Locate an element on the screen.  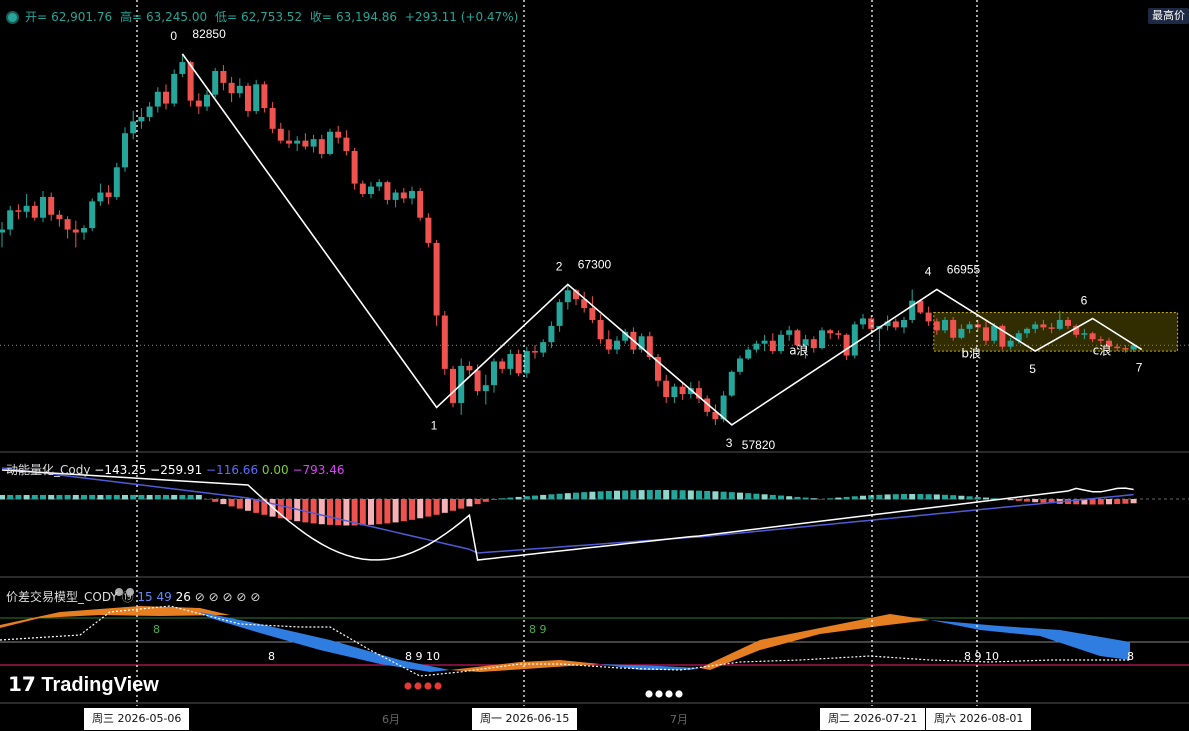
open-value: 62,901.76 is located at coordinates (82, 17).